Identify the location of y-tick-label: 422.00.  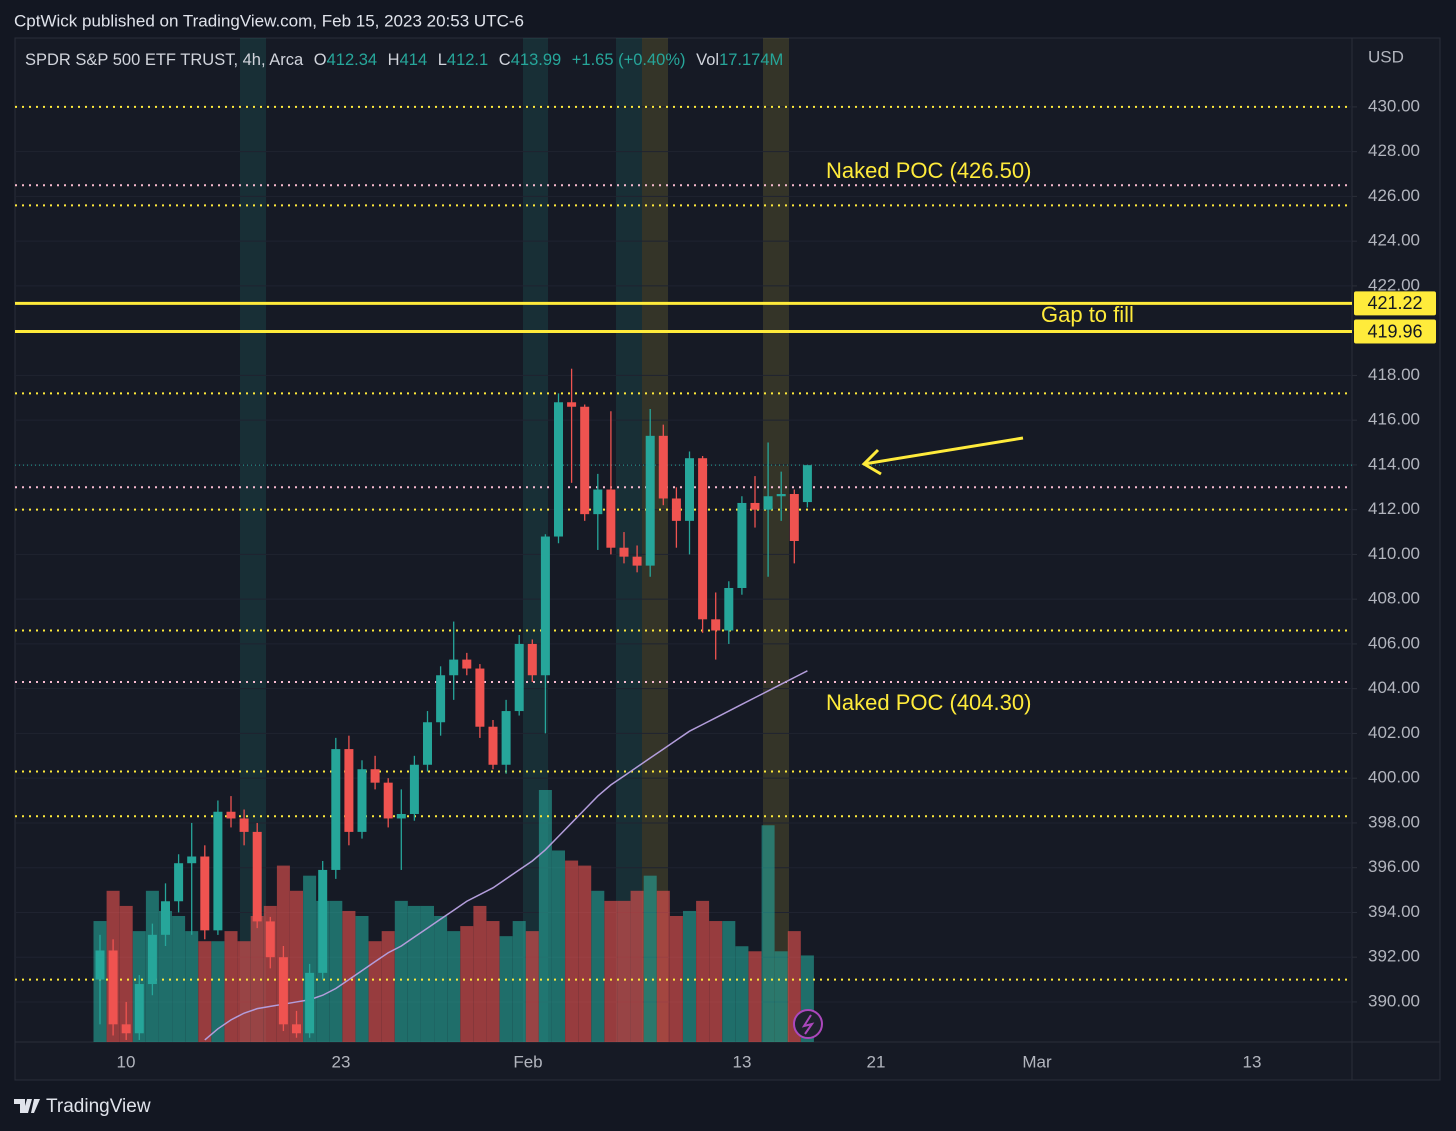
(1394, 284).